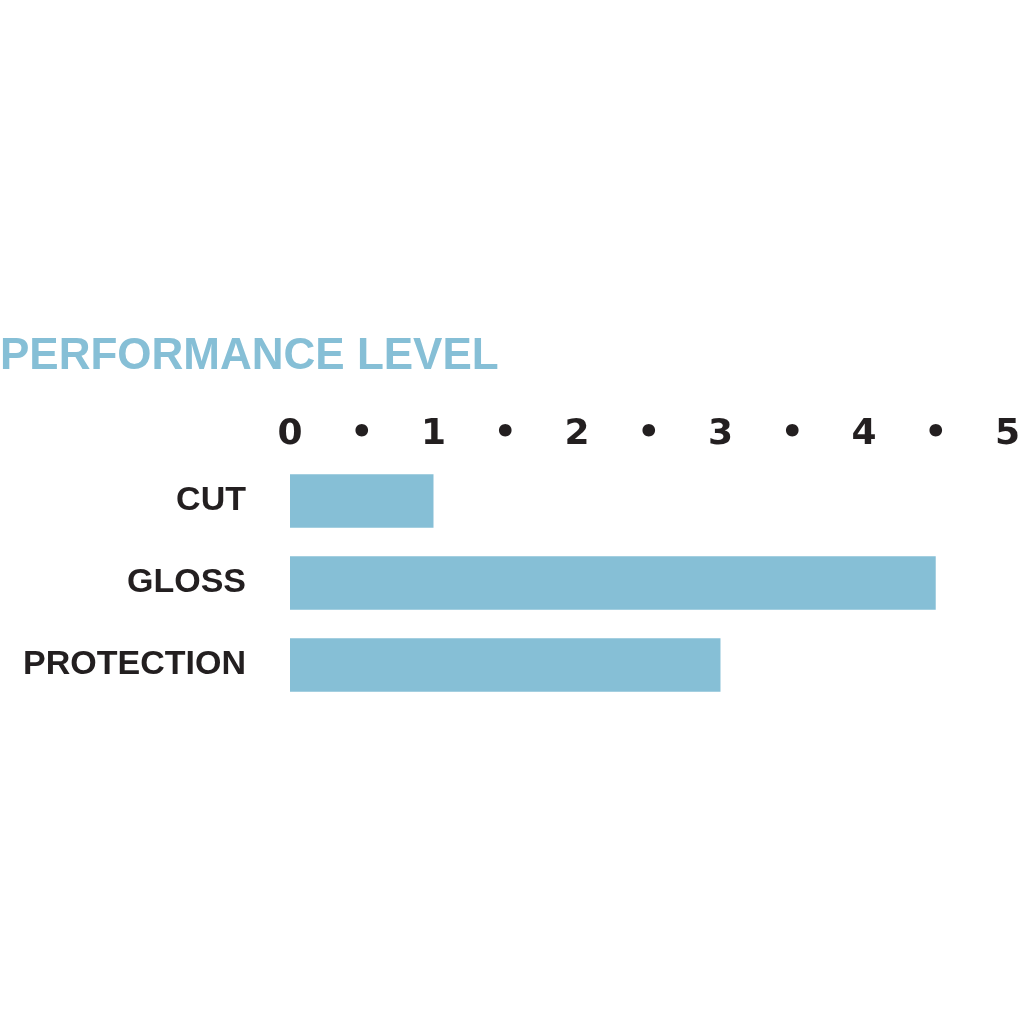 The width and height of the screenshot is (1024, 1024). I want to click on y-tick-label: GLOSS, so click(186, 580).